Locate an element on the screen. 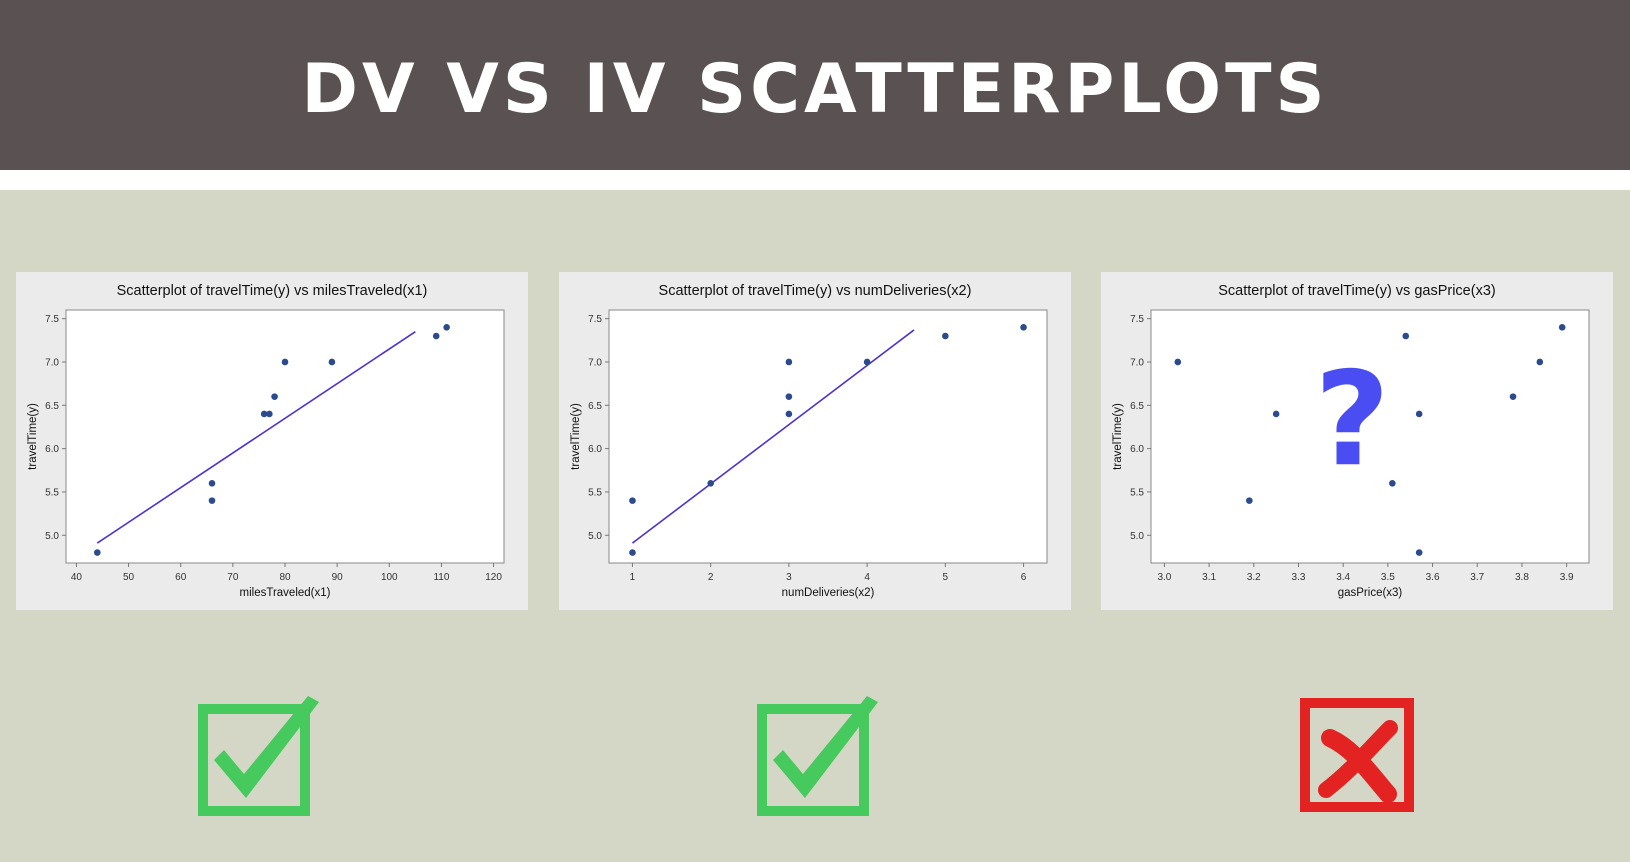 This screenshot has height=862, width=1630. cross-stroke is located at coordinates (1358, 759).